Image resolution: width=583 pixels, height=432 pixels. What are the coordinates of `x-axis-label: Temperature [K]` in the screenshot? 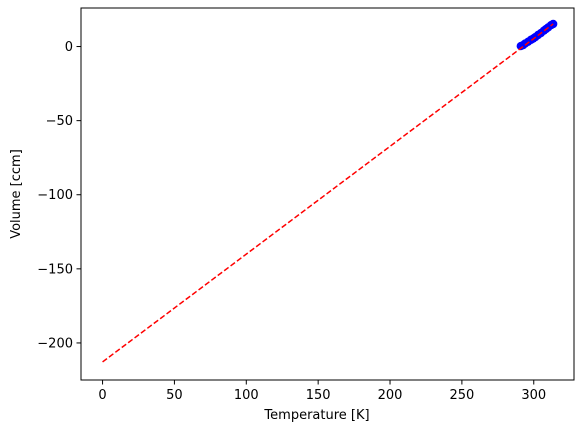 It's located at (316, 415).